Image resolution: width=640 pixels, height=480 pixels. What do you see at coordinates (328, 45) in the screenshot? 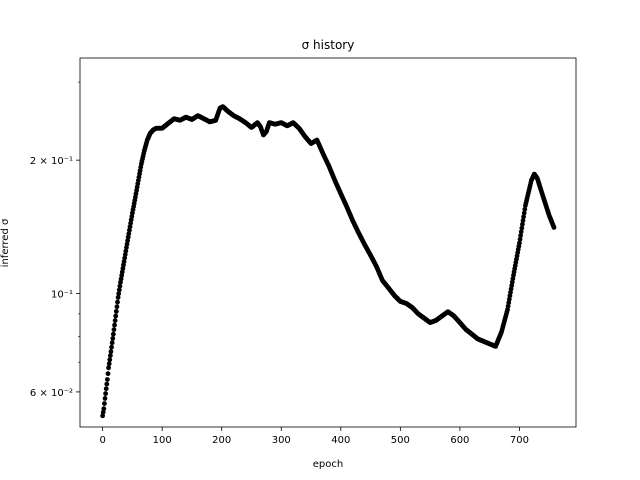
I see `chart-title: σ history` at bounding box center [328, 45].